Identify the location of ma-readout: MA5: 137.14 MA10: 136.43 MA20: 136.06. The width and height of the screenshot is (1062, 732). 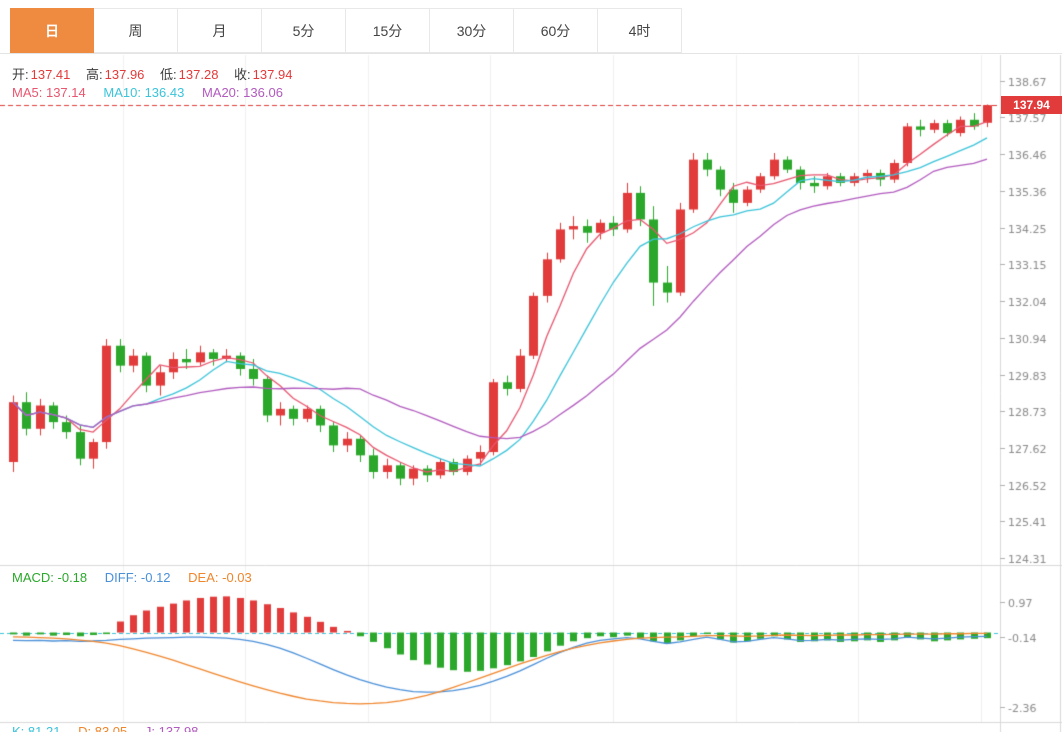
(147, 92).